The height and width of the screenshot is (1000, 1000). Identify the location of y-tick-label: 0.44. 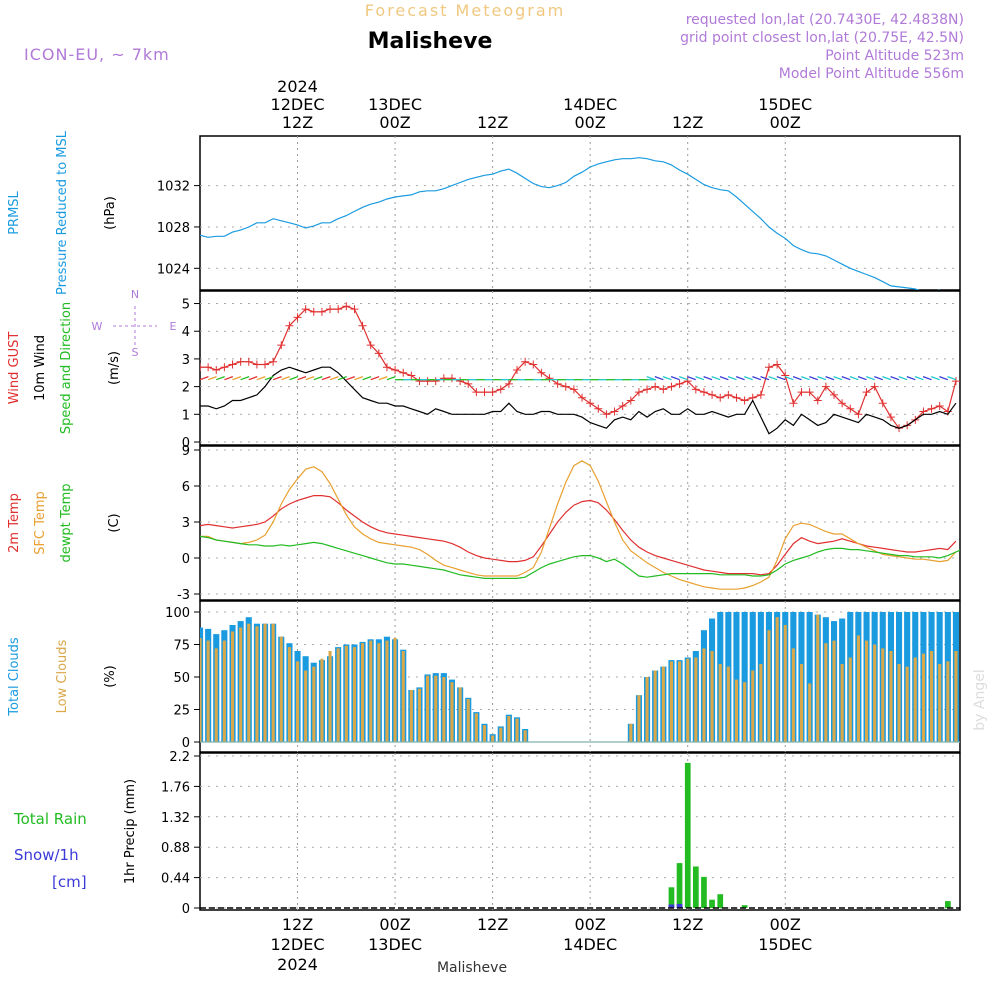
(175, 879).